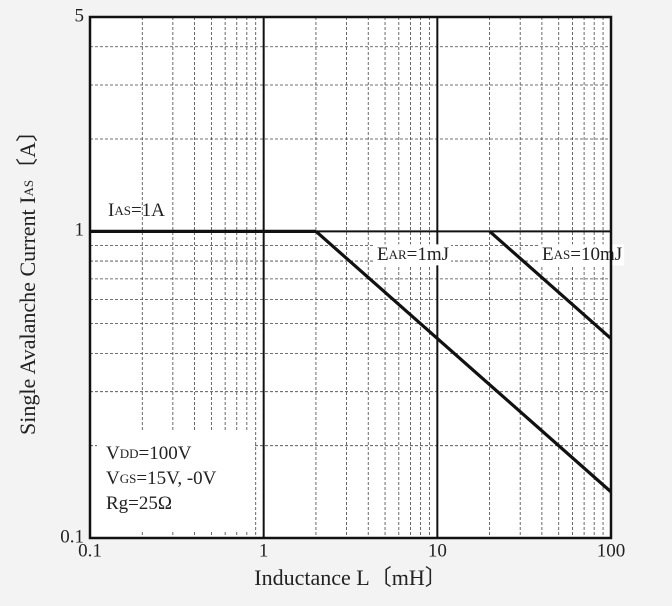 The width and height of the screenshot is (672, 606). I want to click on series-label: EAS=10mJ, so click(582, 254).